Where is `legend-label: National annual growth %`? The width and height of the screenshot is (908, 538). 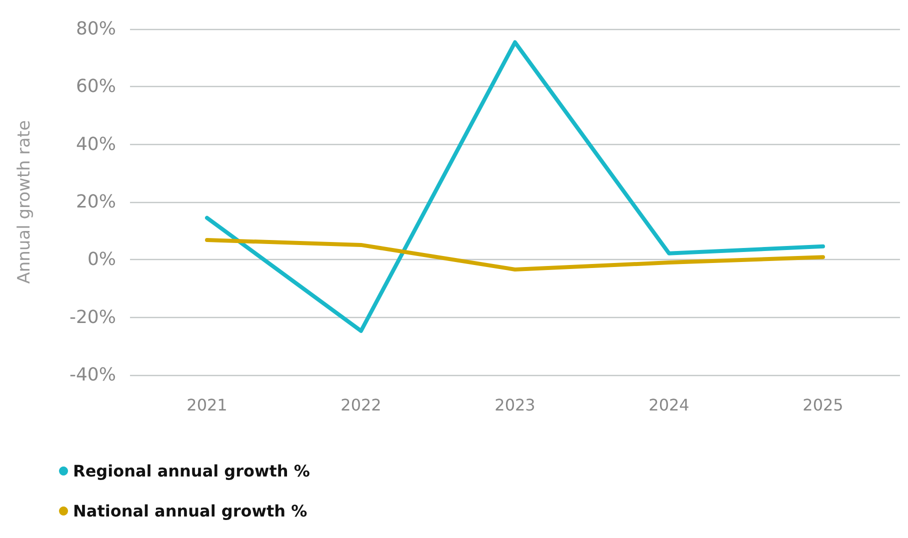
legend-label: National annual growth % is located at coordinates (190, 511).